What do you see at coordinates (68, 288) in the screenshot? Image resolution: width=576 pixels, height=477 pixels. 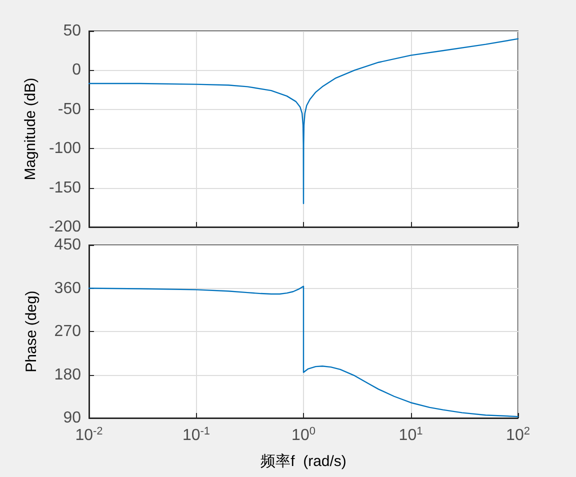 I see `y-tick-label: 360` at bounding box center [68, 288].